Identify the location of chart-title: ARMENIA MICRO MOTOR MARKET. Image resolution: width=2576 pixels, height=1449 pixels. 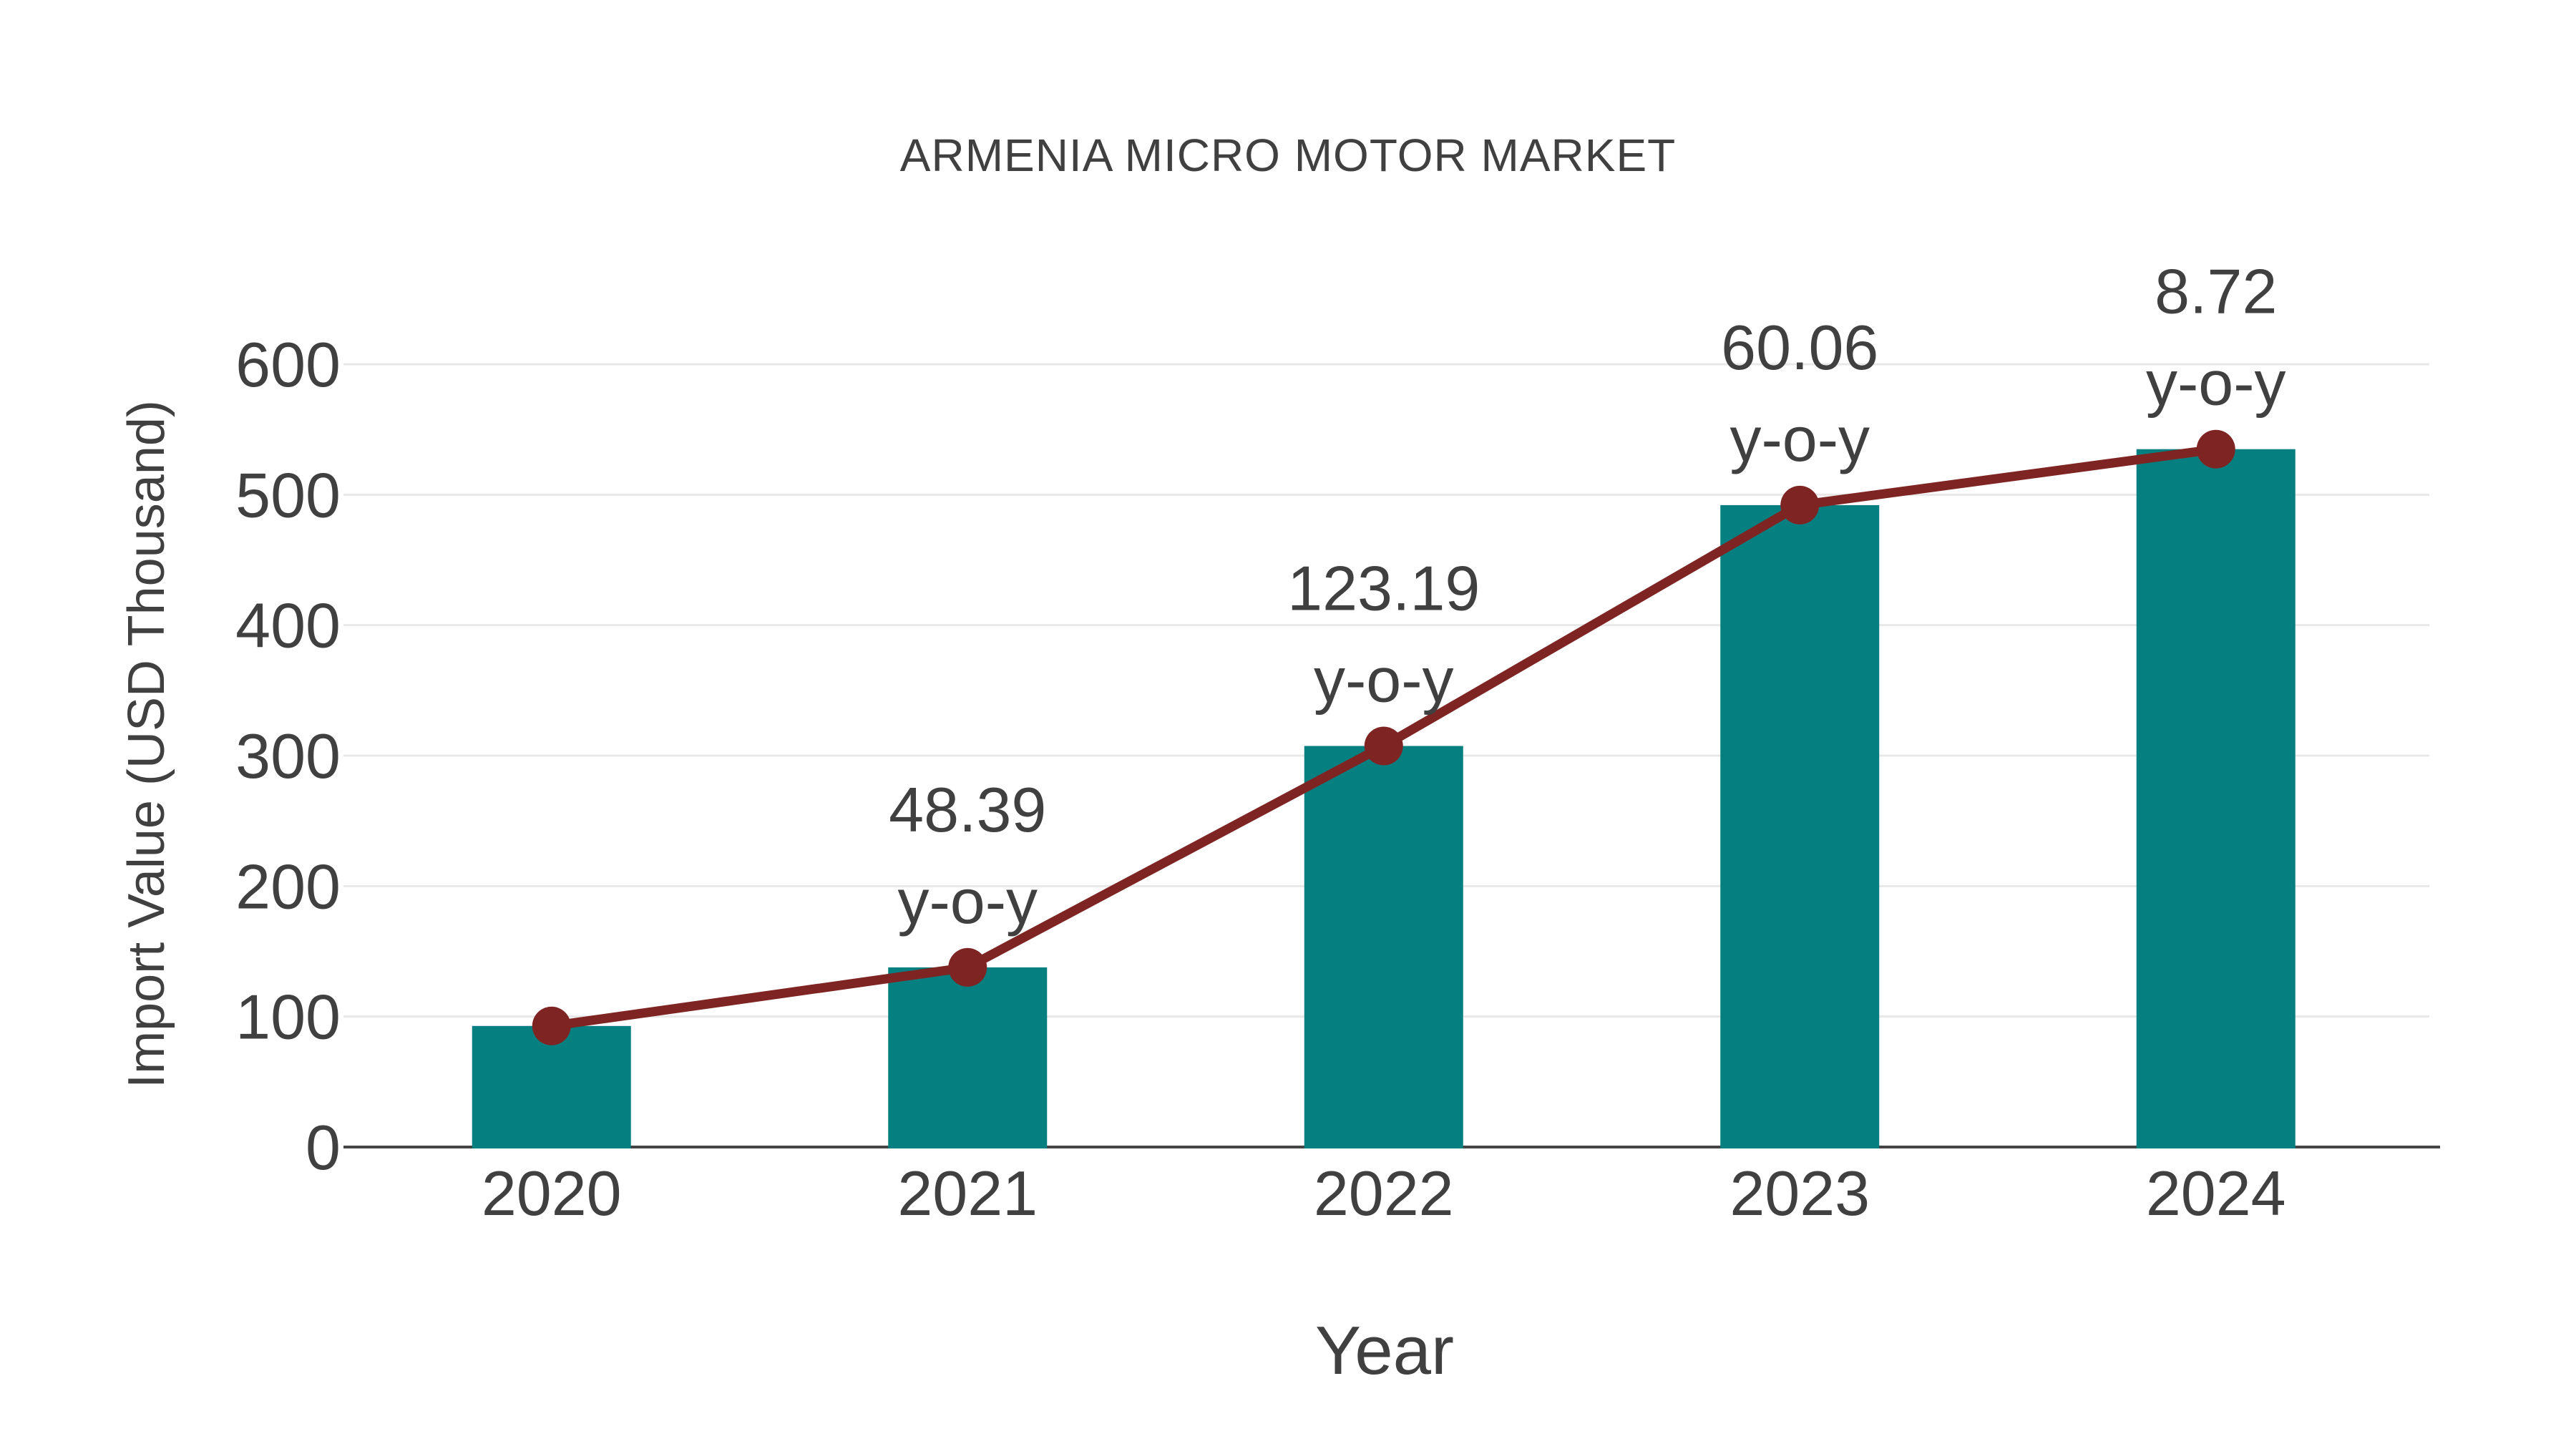
(1288, 155).